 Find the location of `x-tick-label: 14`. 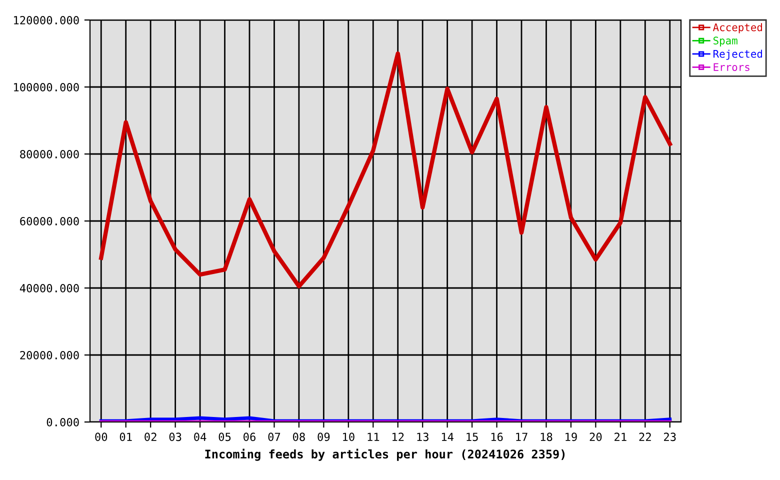

x-tick-label: 14 is located at coordinates (448, 436).